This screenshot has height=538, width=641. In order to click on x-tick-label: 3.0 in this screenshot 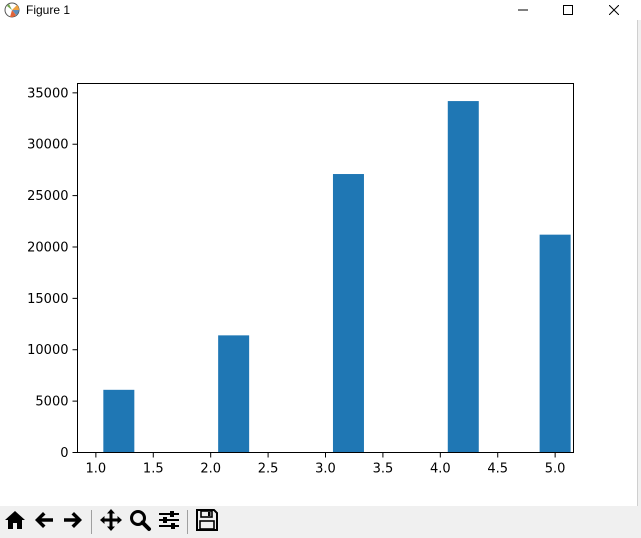, I will do `click(325, 469)`.